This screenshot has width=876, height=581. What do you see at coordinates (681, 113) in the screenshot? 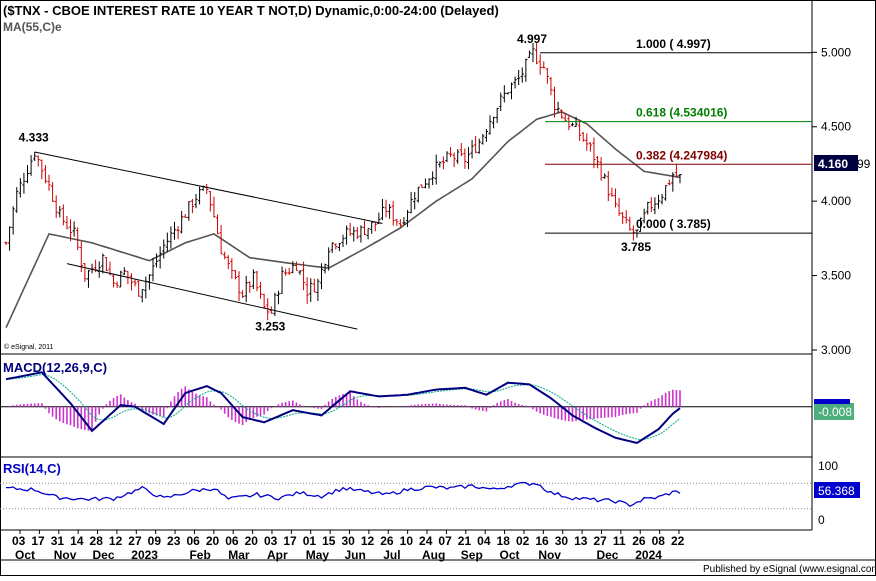
I see `fib-level-label: 0.618 (4.534016)` at bounding box center [681, 113].